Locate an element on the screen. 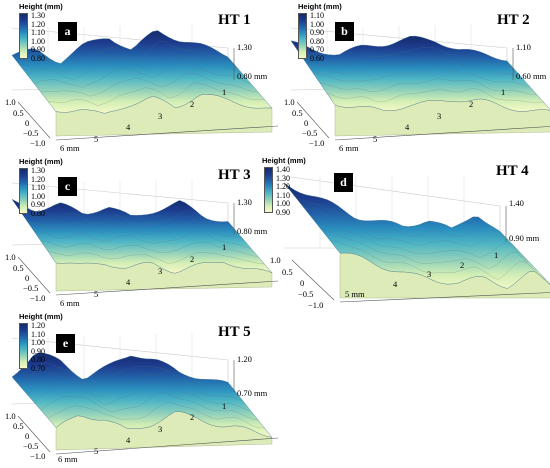 The width and height of the screenshot is (550, 468). z-tick-top: 1.20 is located at coordinates (244, 359).